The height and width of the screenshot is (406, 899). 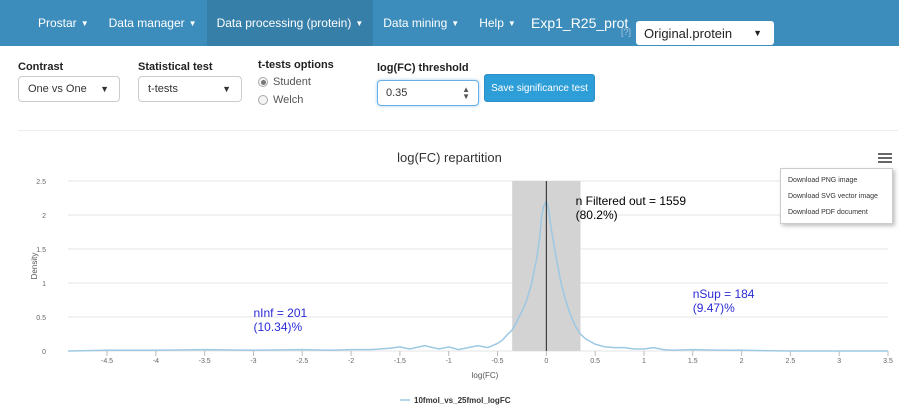 What do you see at coordinates (458, 130) in the screenshot?
I see `divider` at bounding box center [458, 130].